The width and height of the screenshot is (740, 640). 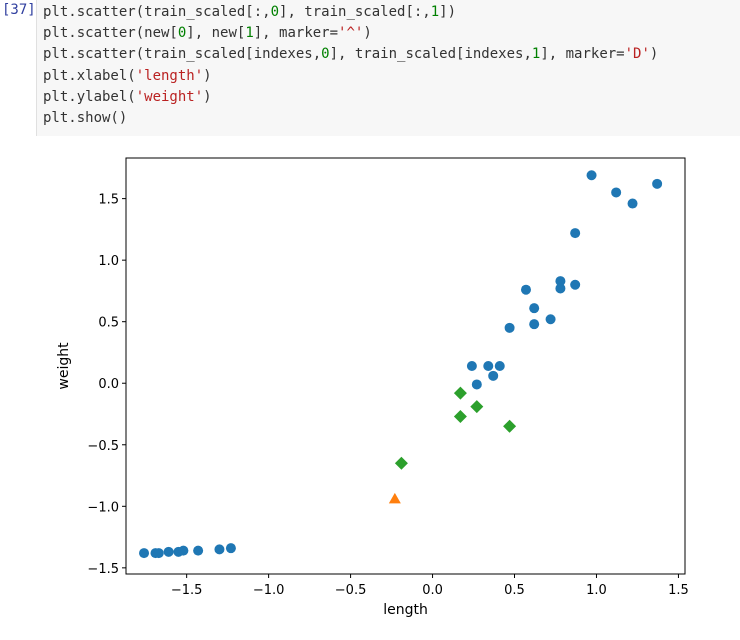 What do you see at coordinates (637, 54) in the screenshot?
I see `code-string-token: 'D'` at bounding box center [637, 54].